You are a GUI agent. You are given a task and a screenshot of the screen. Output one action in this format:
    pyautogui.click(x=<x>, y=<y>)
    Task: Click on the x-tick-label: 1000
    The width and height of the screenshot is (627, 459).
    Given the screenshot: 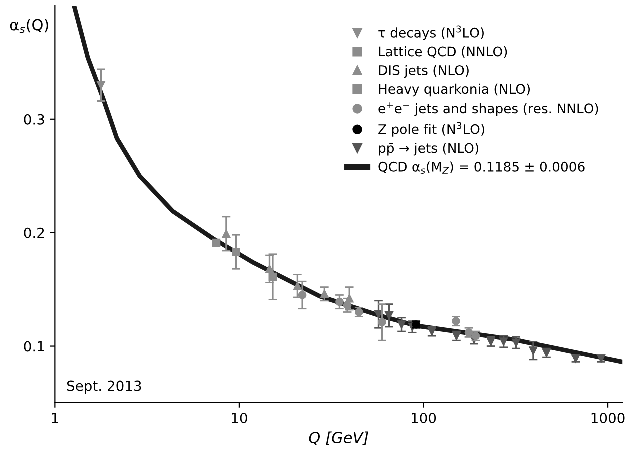 What is the action you would take?
    pyautogui.click(x=608, y=418)
    